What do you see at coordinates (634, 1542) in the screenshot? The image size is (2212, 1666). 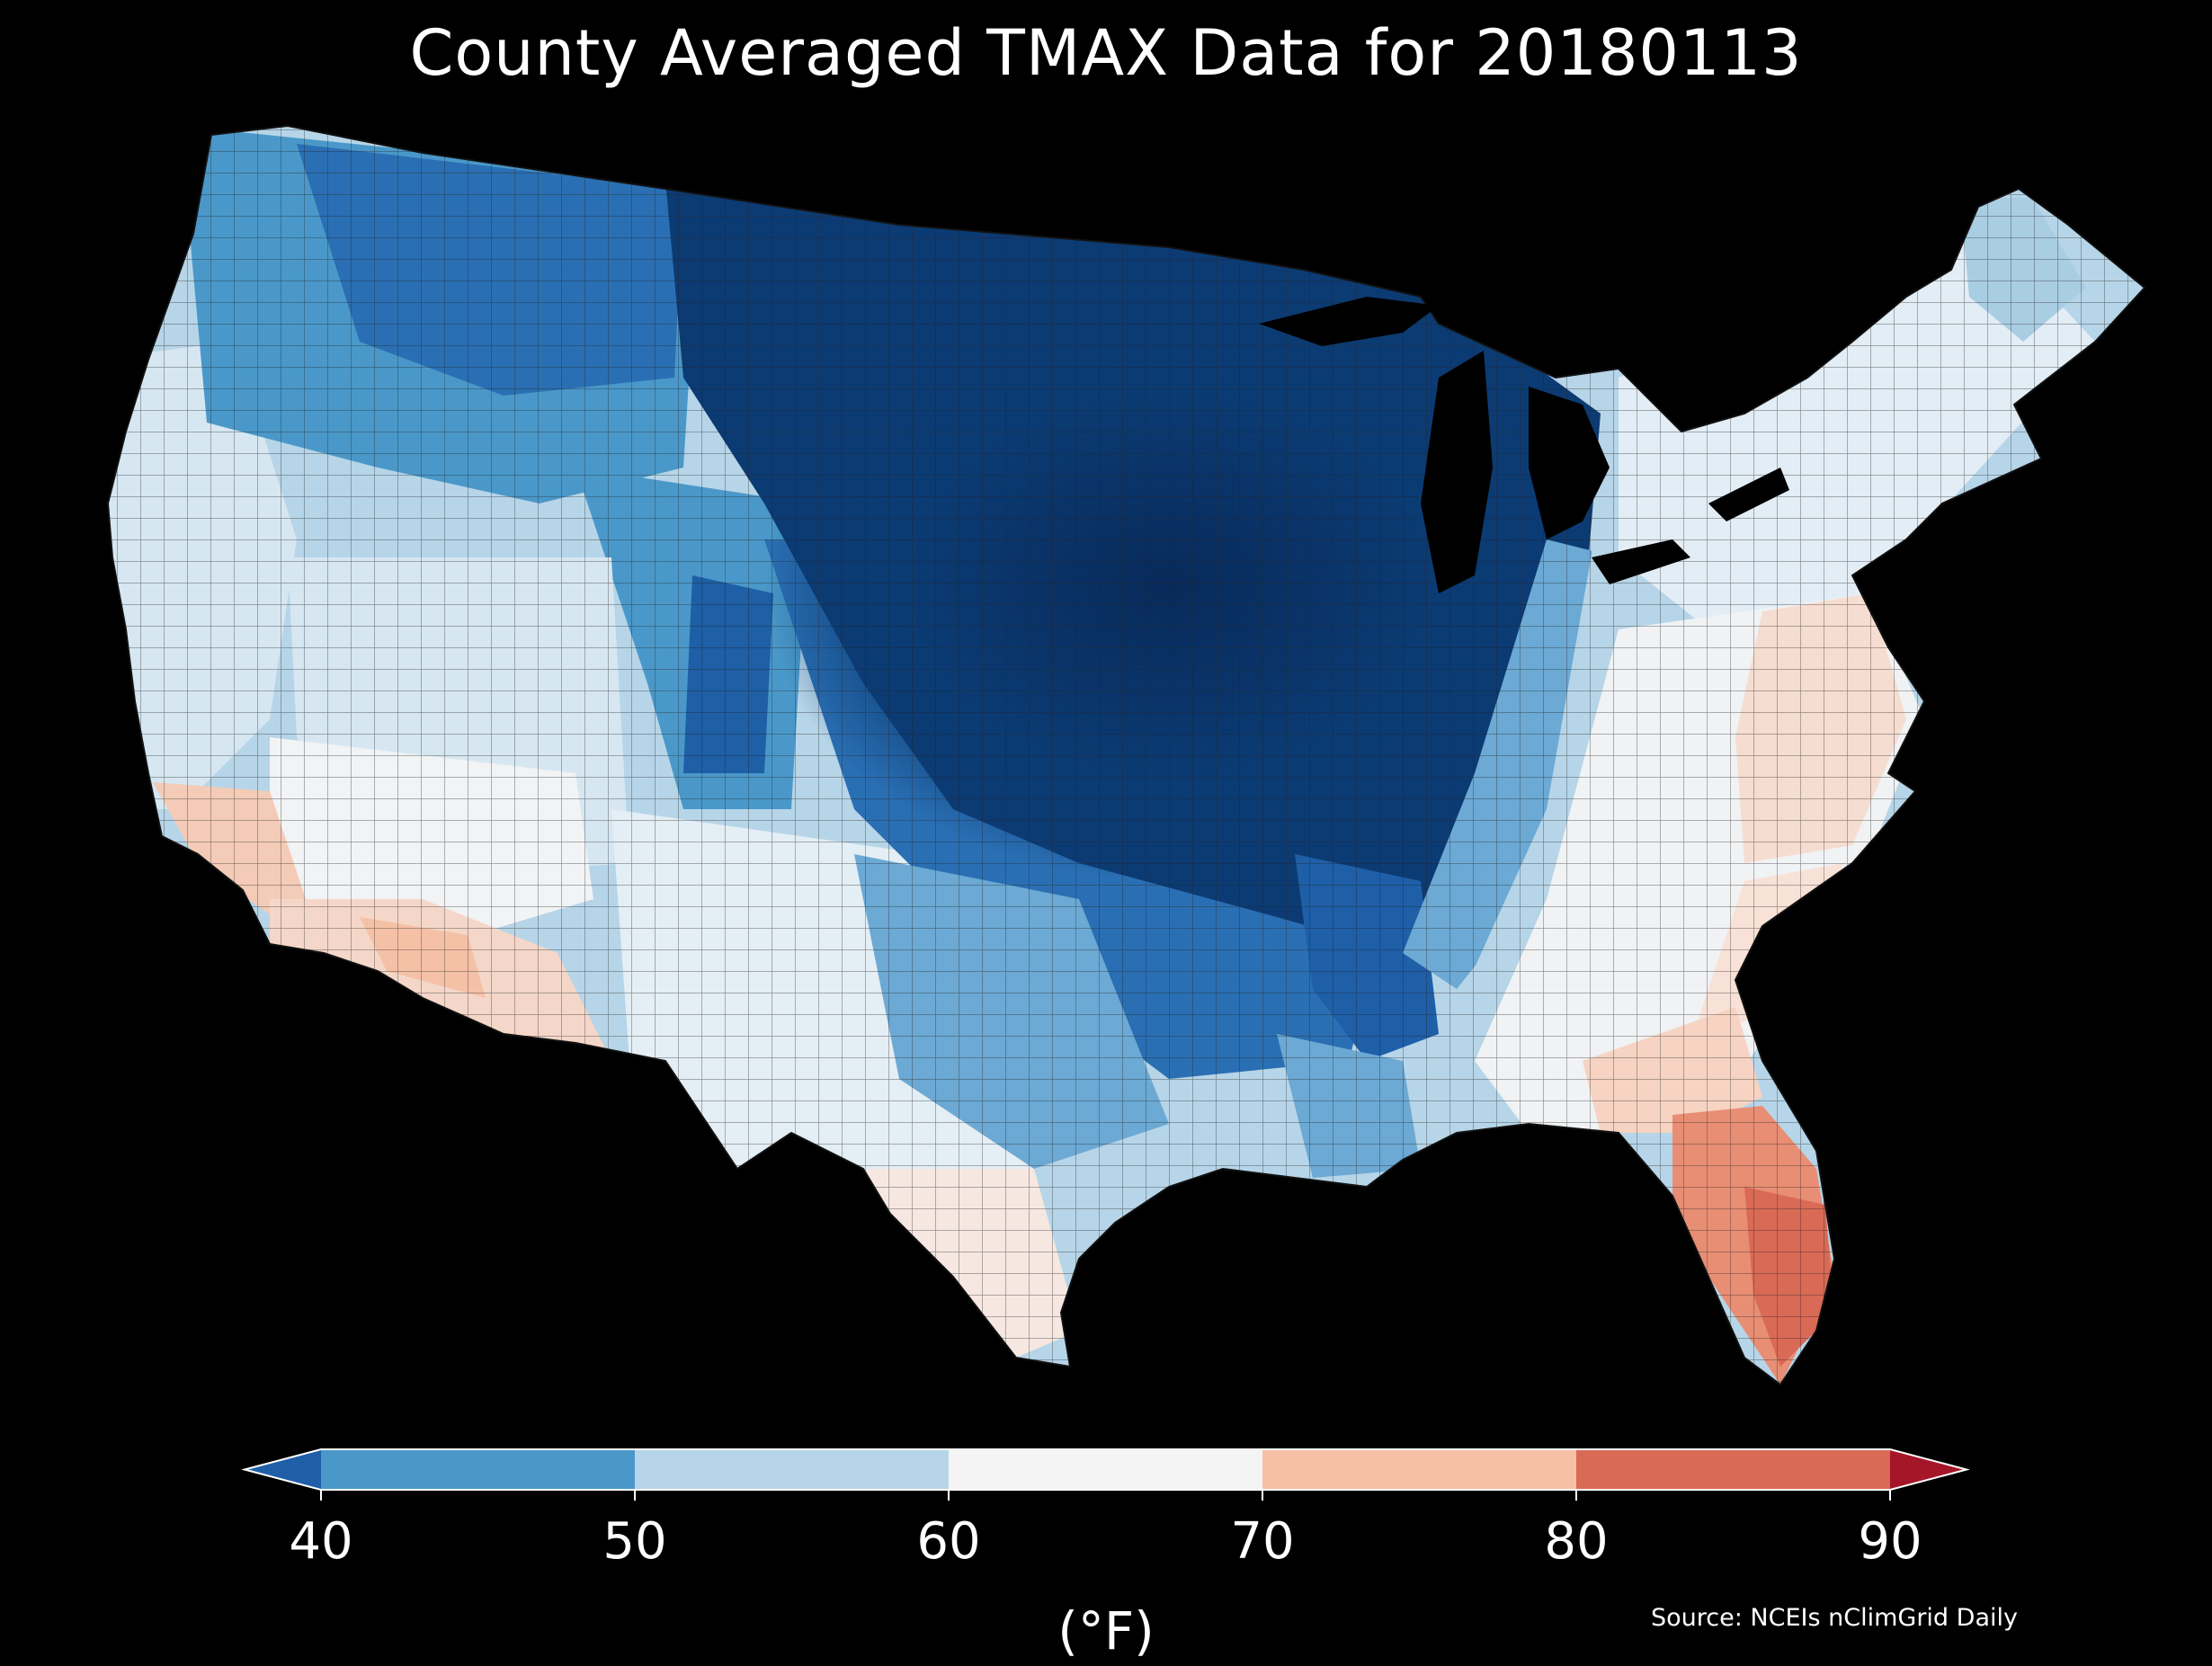 I see `colorbar-tick-50: 50` at bounding box center [634, 1542].